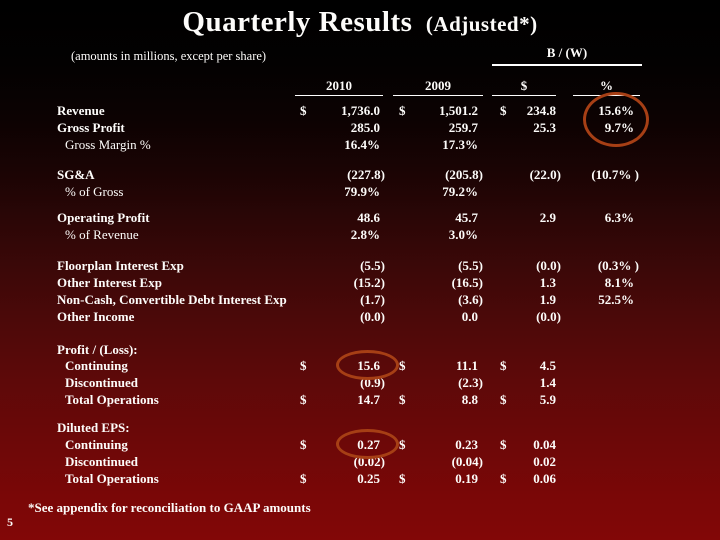 The width and height of the screenshot is (720, 540). I want to click on value-cell: 5.9, so click(547, 399).